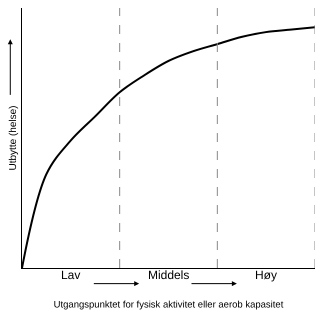 Image resolution: width=320 pixels, height=320 pixels. What do you see at coordinates (169, 275) in the screenshot?
I see `annotation: Middels` at bounding box center [169, 275].